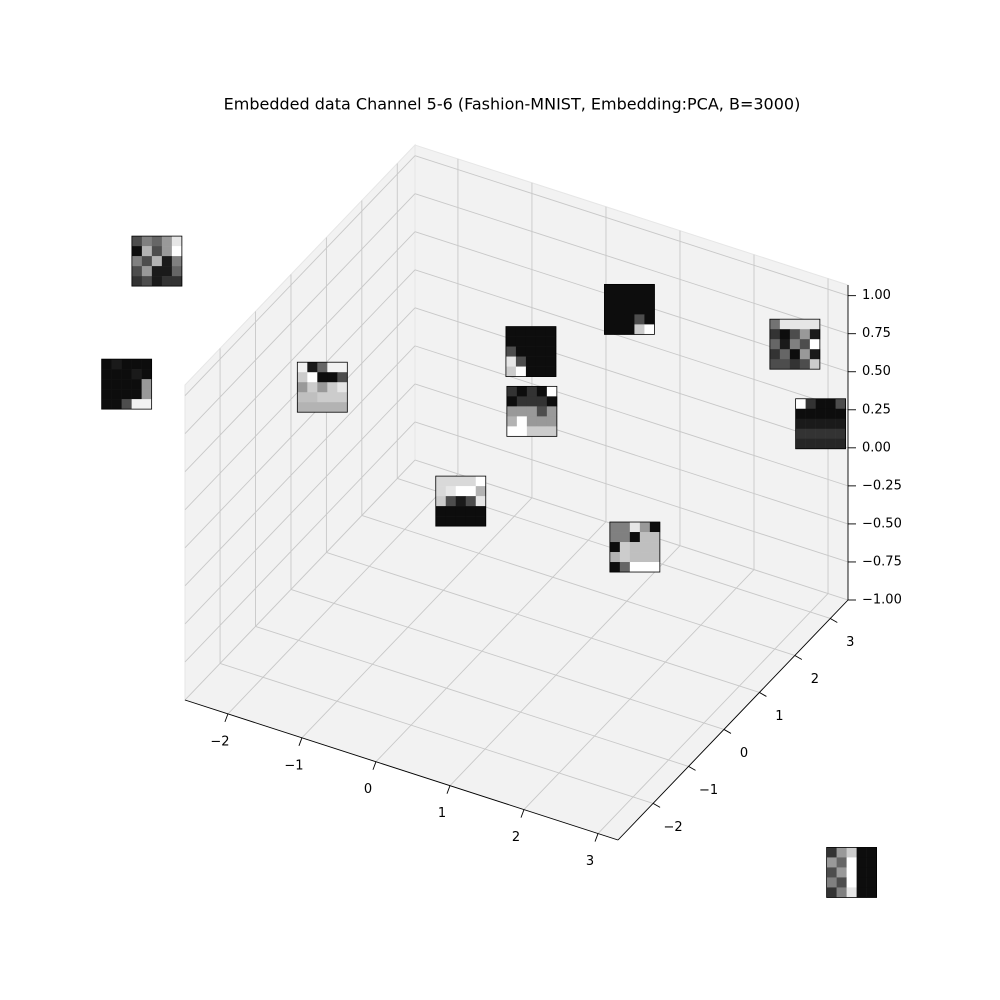 This screenshot has width=1000, height=1000. I want to click on x-tick, so click(300, 741).